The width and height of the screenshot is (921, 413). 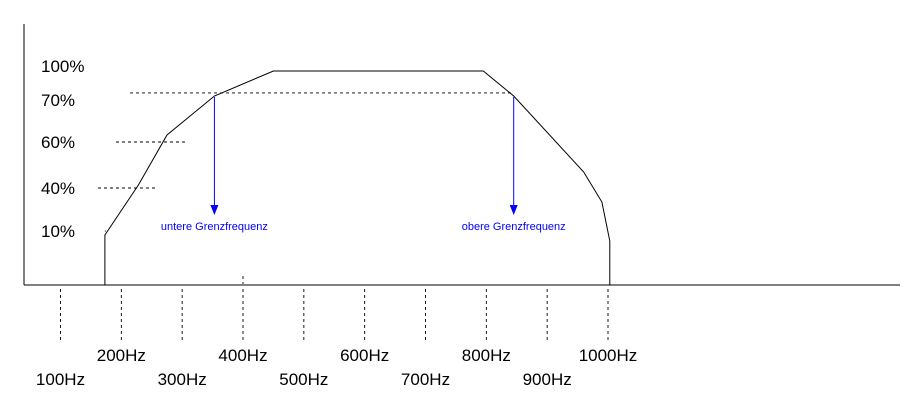 I want to click on x-tick-label-400: 400Hz, so click(x=242, y=355).